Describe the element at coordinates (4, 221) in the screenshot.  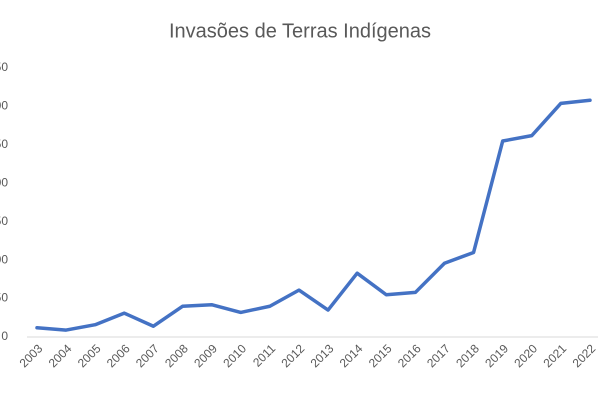
I see `y-tick-label: 150` at that location.